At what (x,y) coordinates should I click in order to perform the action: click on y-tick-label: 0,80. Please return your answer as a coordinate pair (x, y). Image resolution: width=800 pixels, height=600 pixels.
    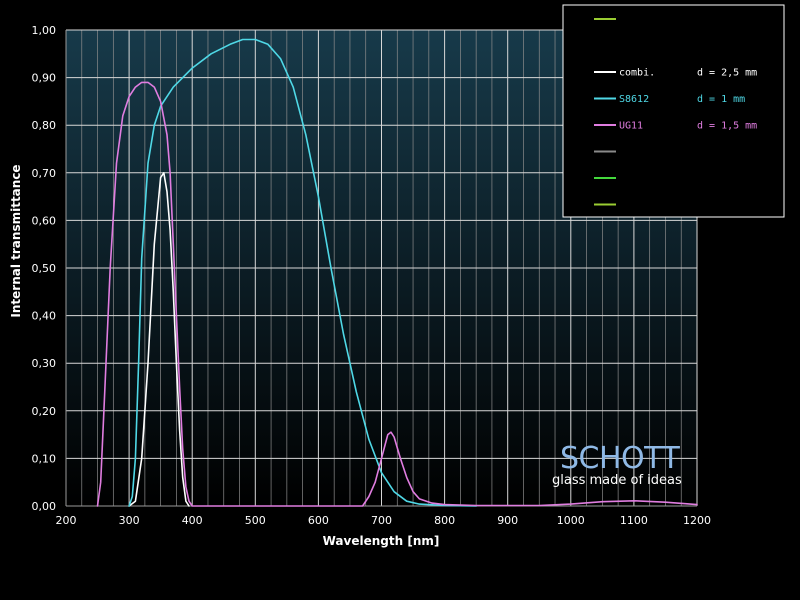
    Looking at the image, I should click on (44, 125).